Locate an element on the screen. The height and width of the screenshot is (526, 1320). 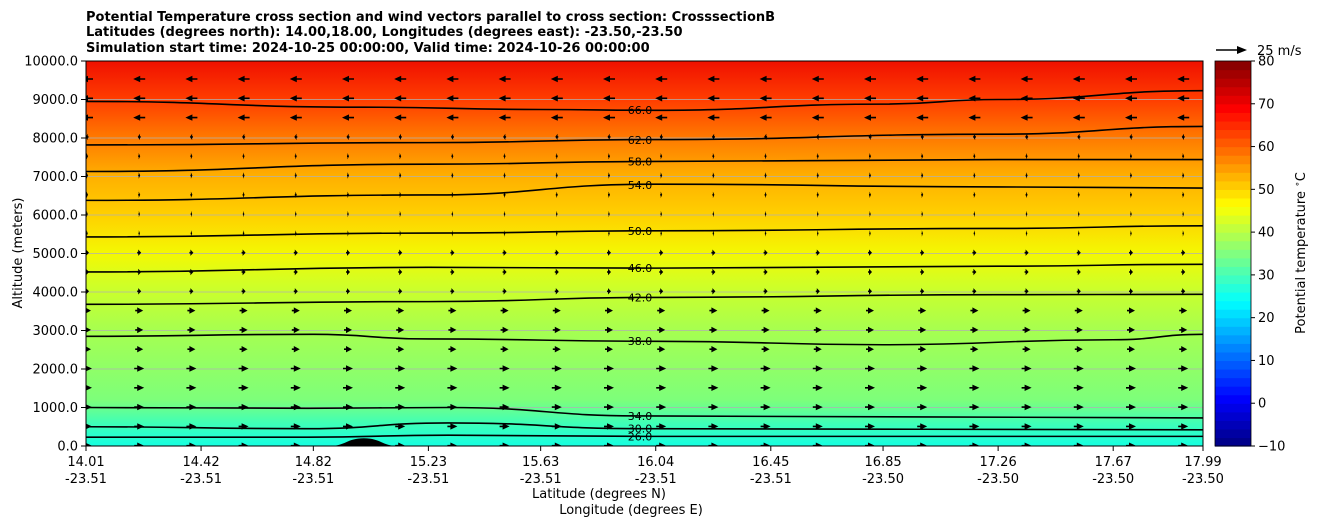
colorbar-label-unit: C is located at coordinates (1301, 176).